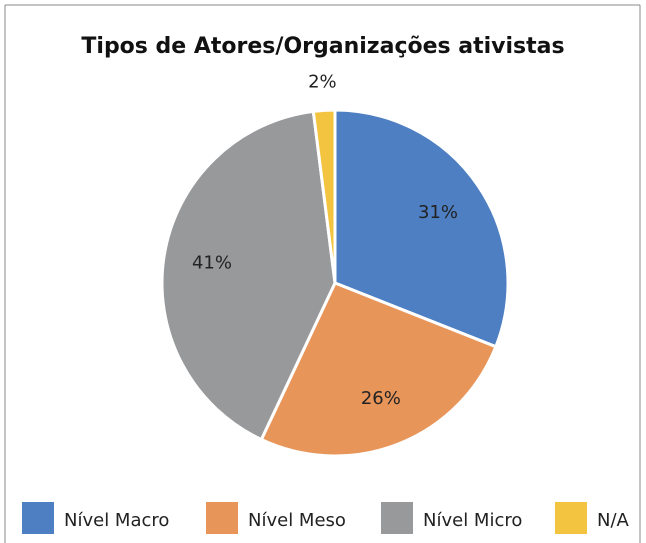 The image size is (646, 543). Describe the element at coordinates (212, 263) in the screenshot. I see `data-label: 41%` at that location.